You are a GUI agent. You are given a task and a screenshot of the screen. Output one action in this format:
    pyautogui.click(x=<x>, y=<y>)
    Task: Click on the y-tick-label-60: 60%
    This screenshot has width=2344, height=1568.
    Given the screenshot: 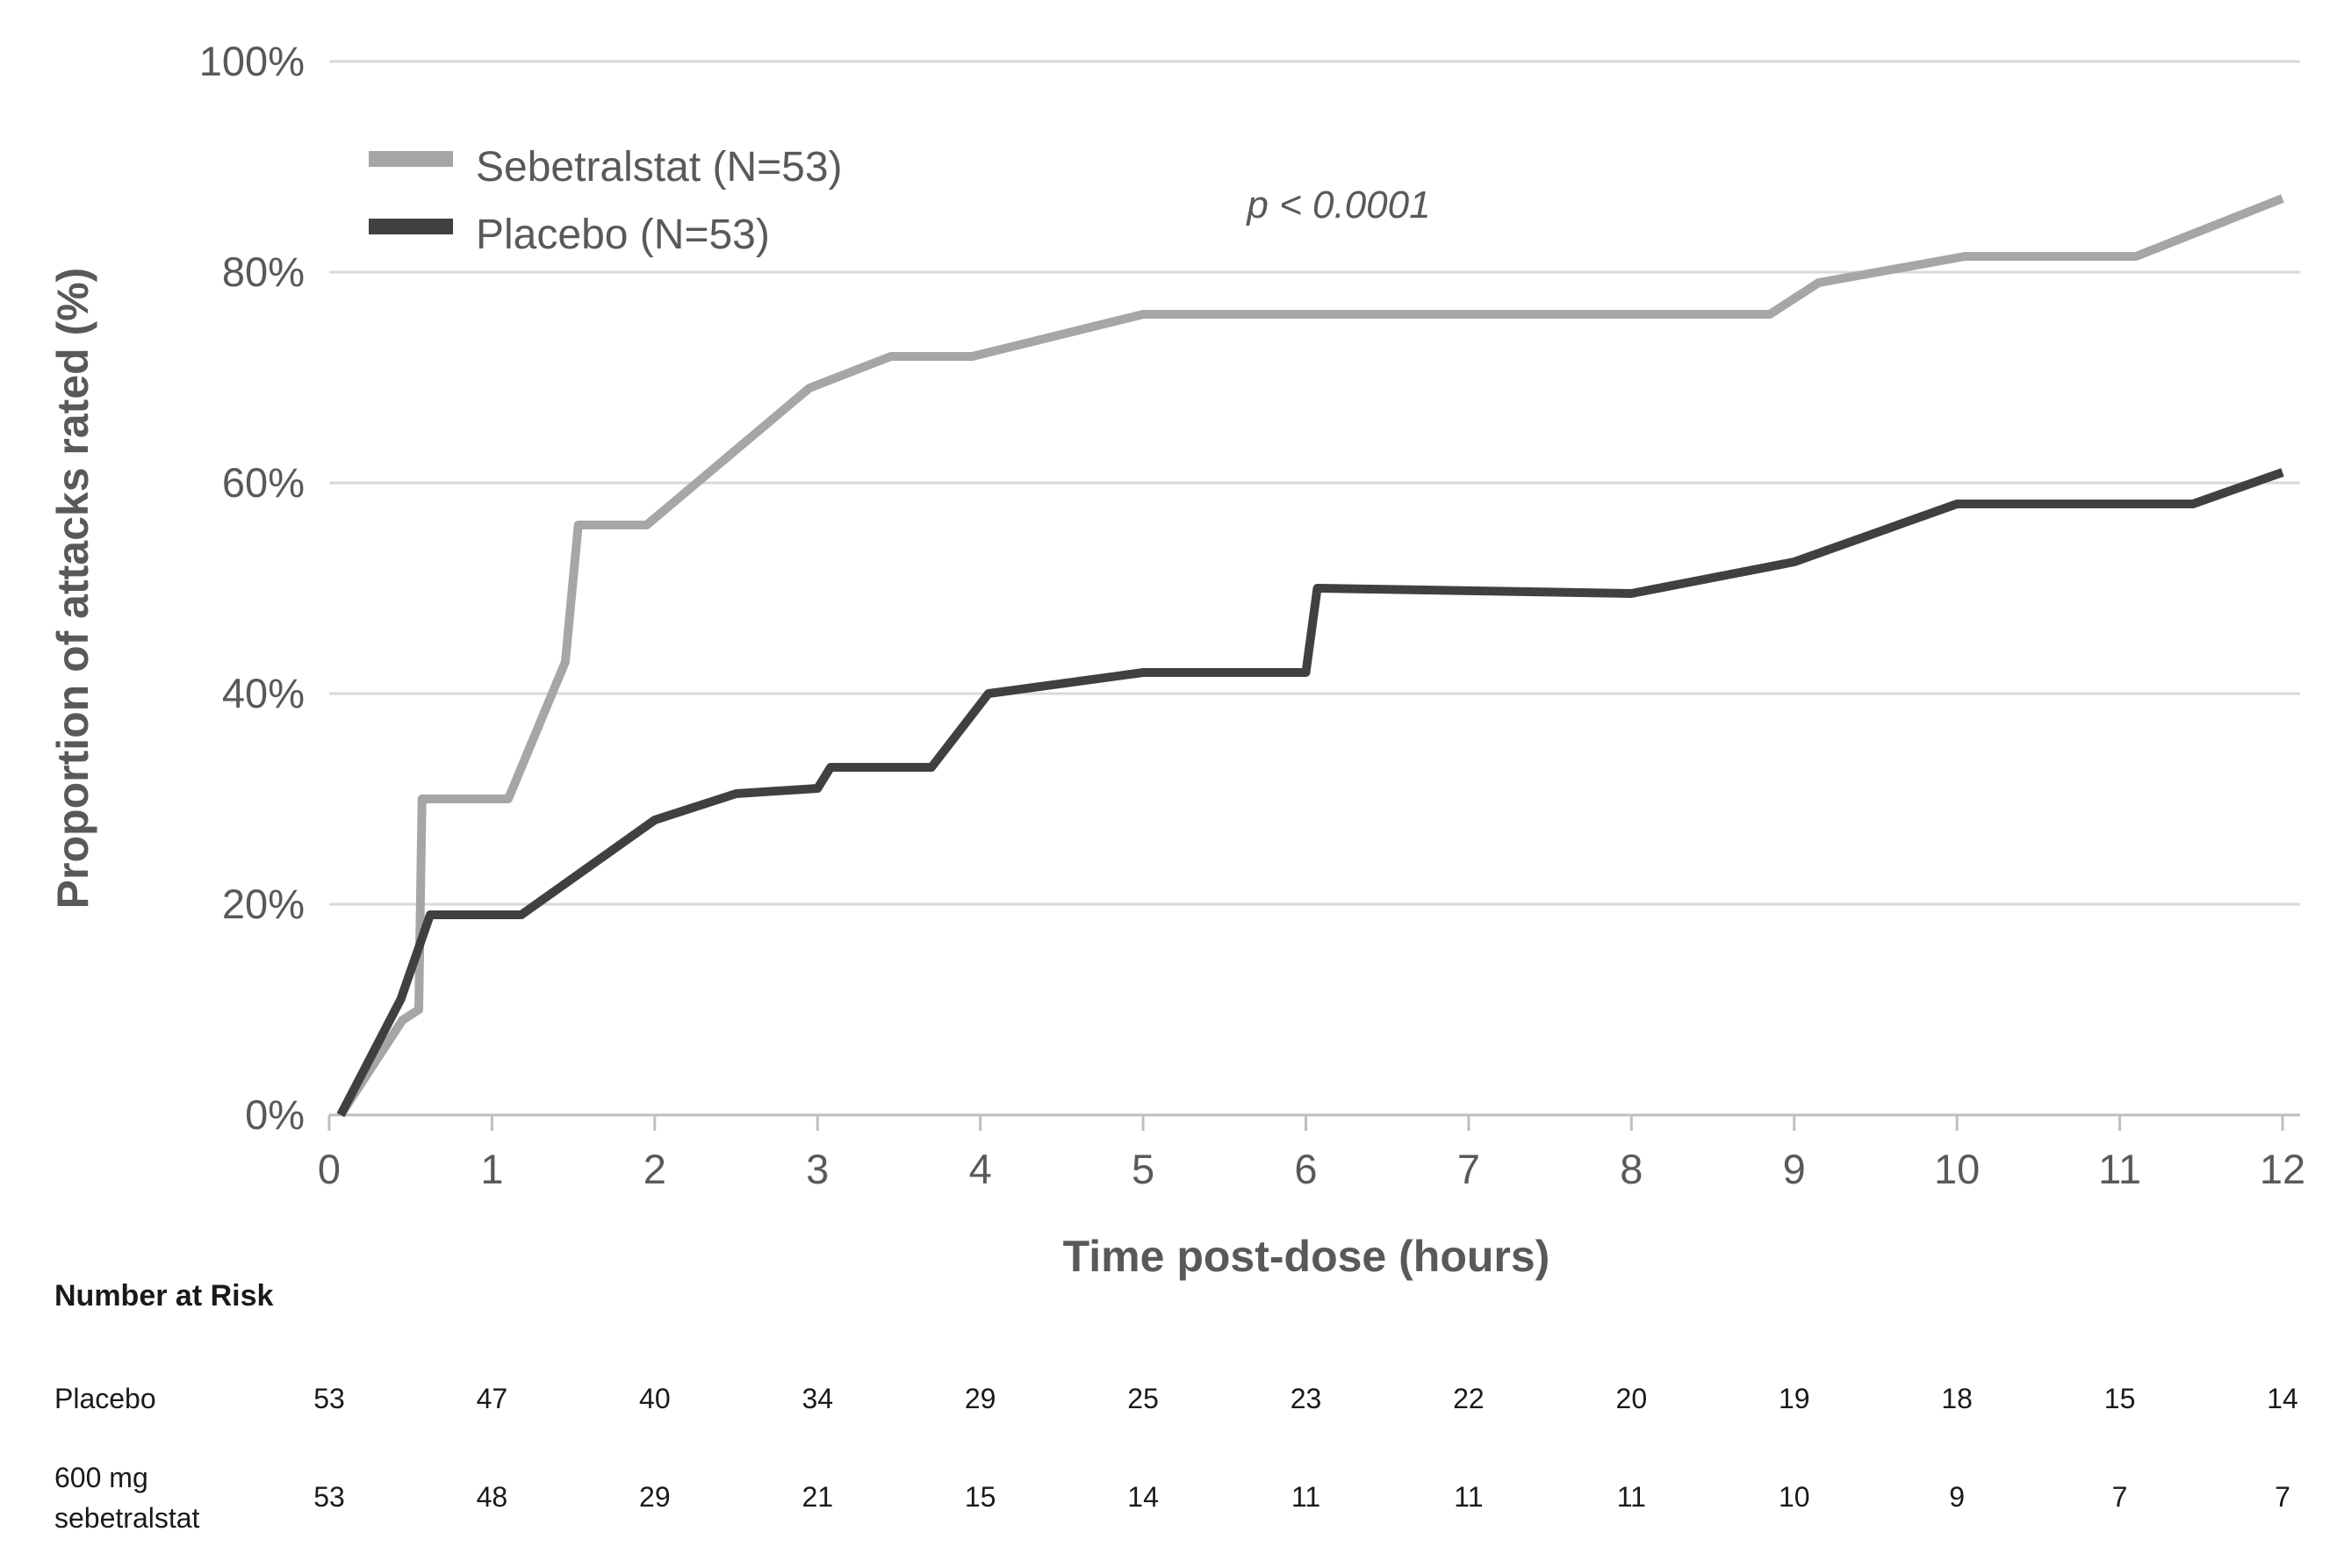 What is the action you would take?
    pyautogui.click(x=263, y=482)
    